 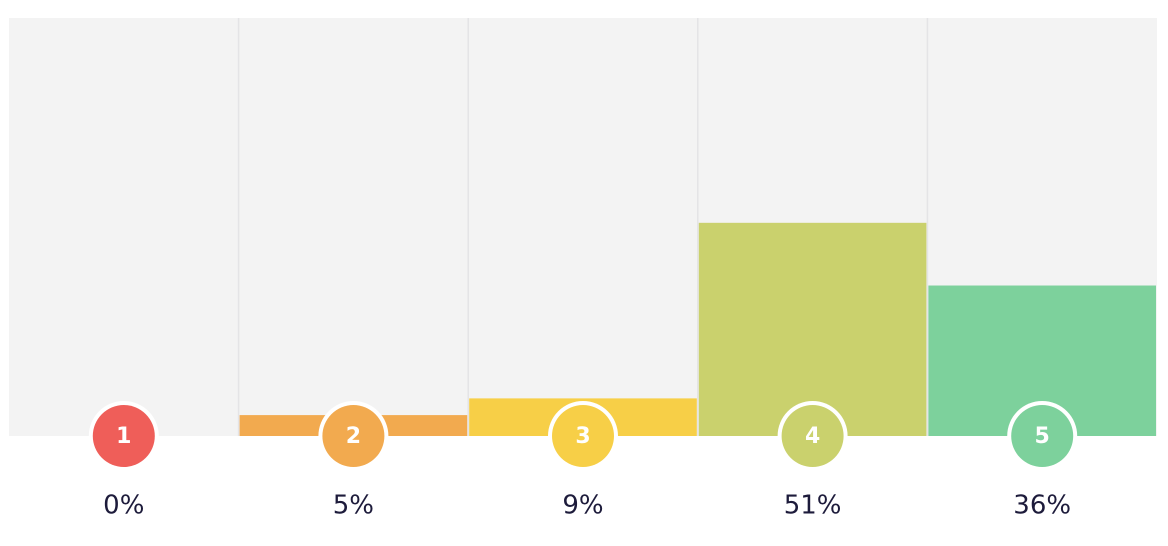 What do you see at coordinates (1042, 506) in the screenshot?
I see `value-label: 36%` at bounding box center [1042, 506].